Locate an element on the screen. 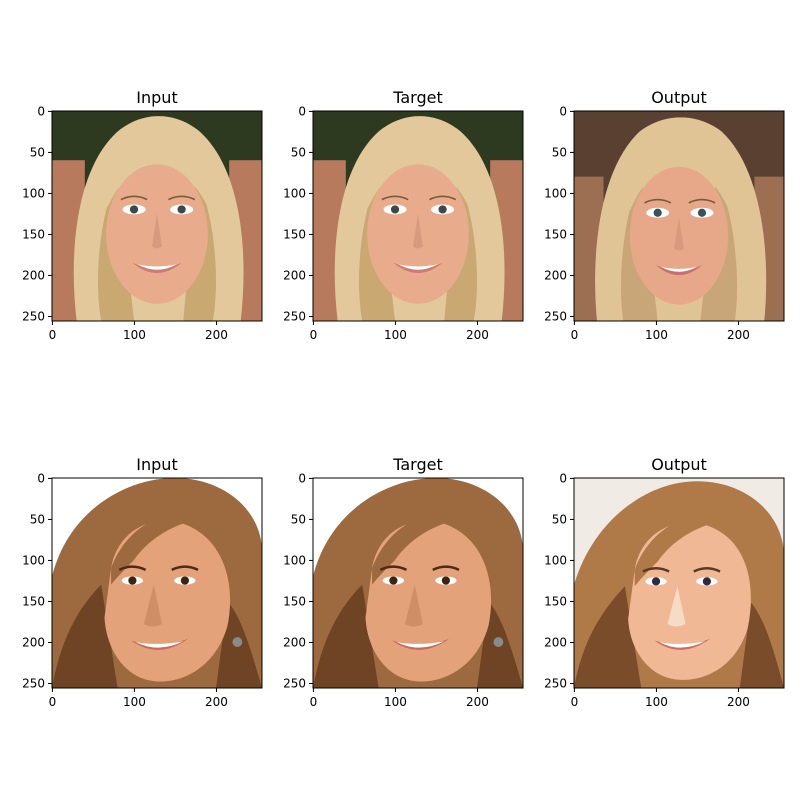  panel-2-target: Target 0 50 100 150 200 250 0 100 200 is located at coordinates (403, 582).